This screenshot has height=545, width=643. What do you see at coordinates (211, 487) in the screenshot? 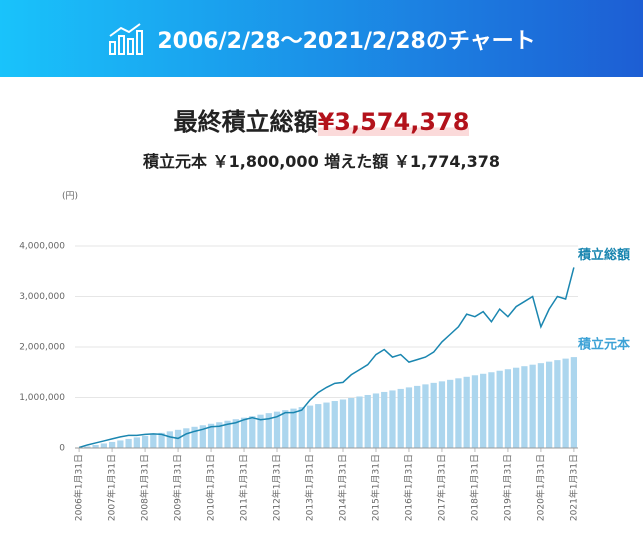
I see `x-tick-label: 2010年1月31日` at bounding box center [211, 487].